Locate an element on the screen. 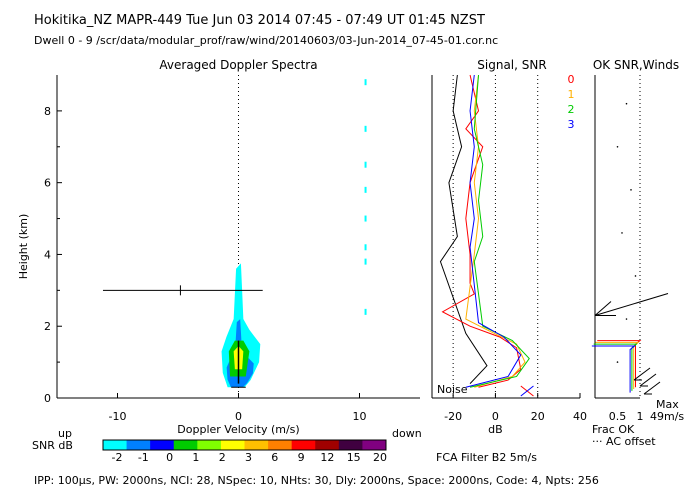  down-label: down is located at coordinates (407, 433).